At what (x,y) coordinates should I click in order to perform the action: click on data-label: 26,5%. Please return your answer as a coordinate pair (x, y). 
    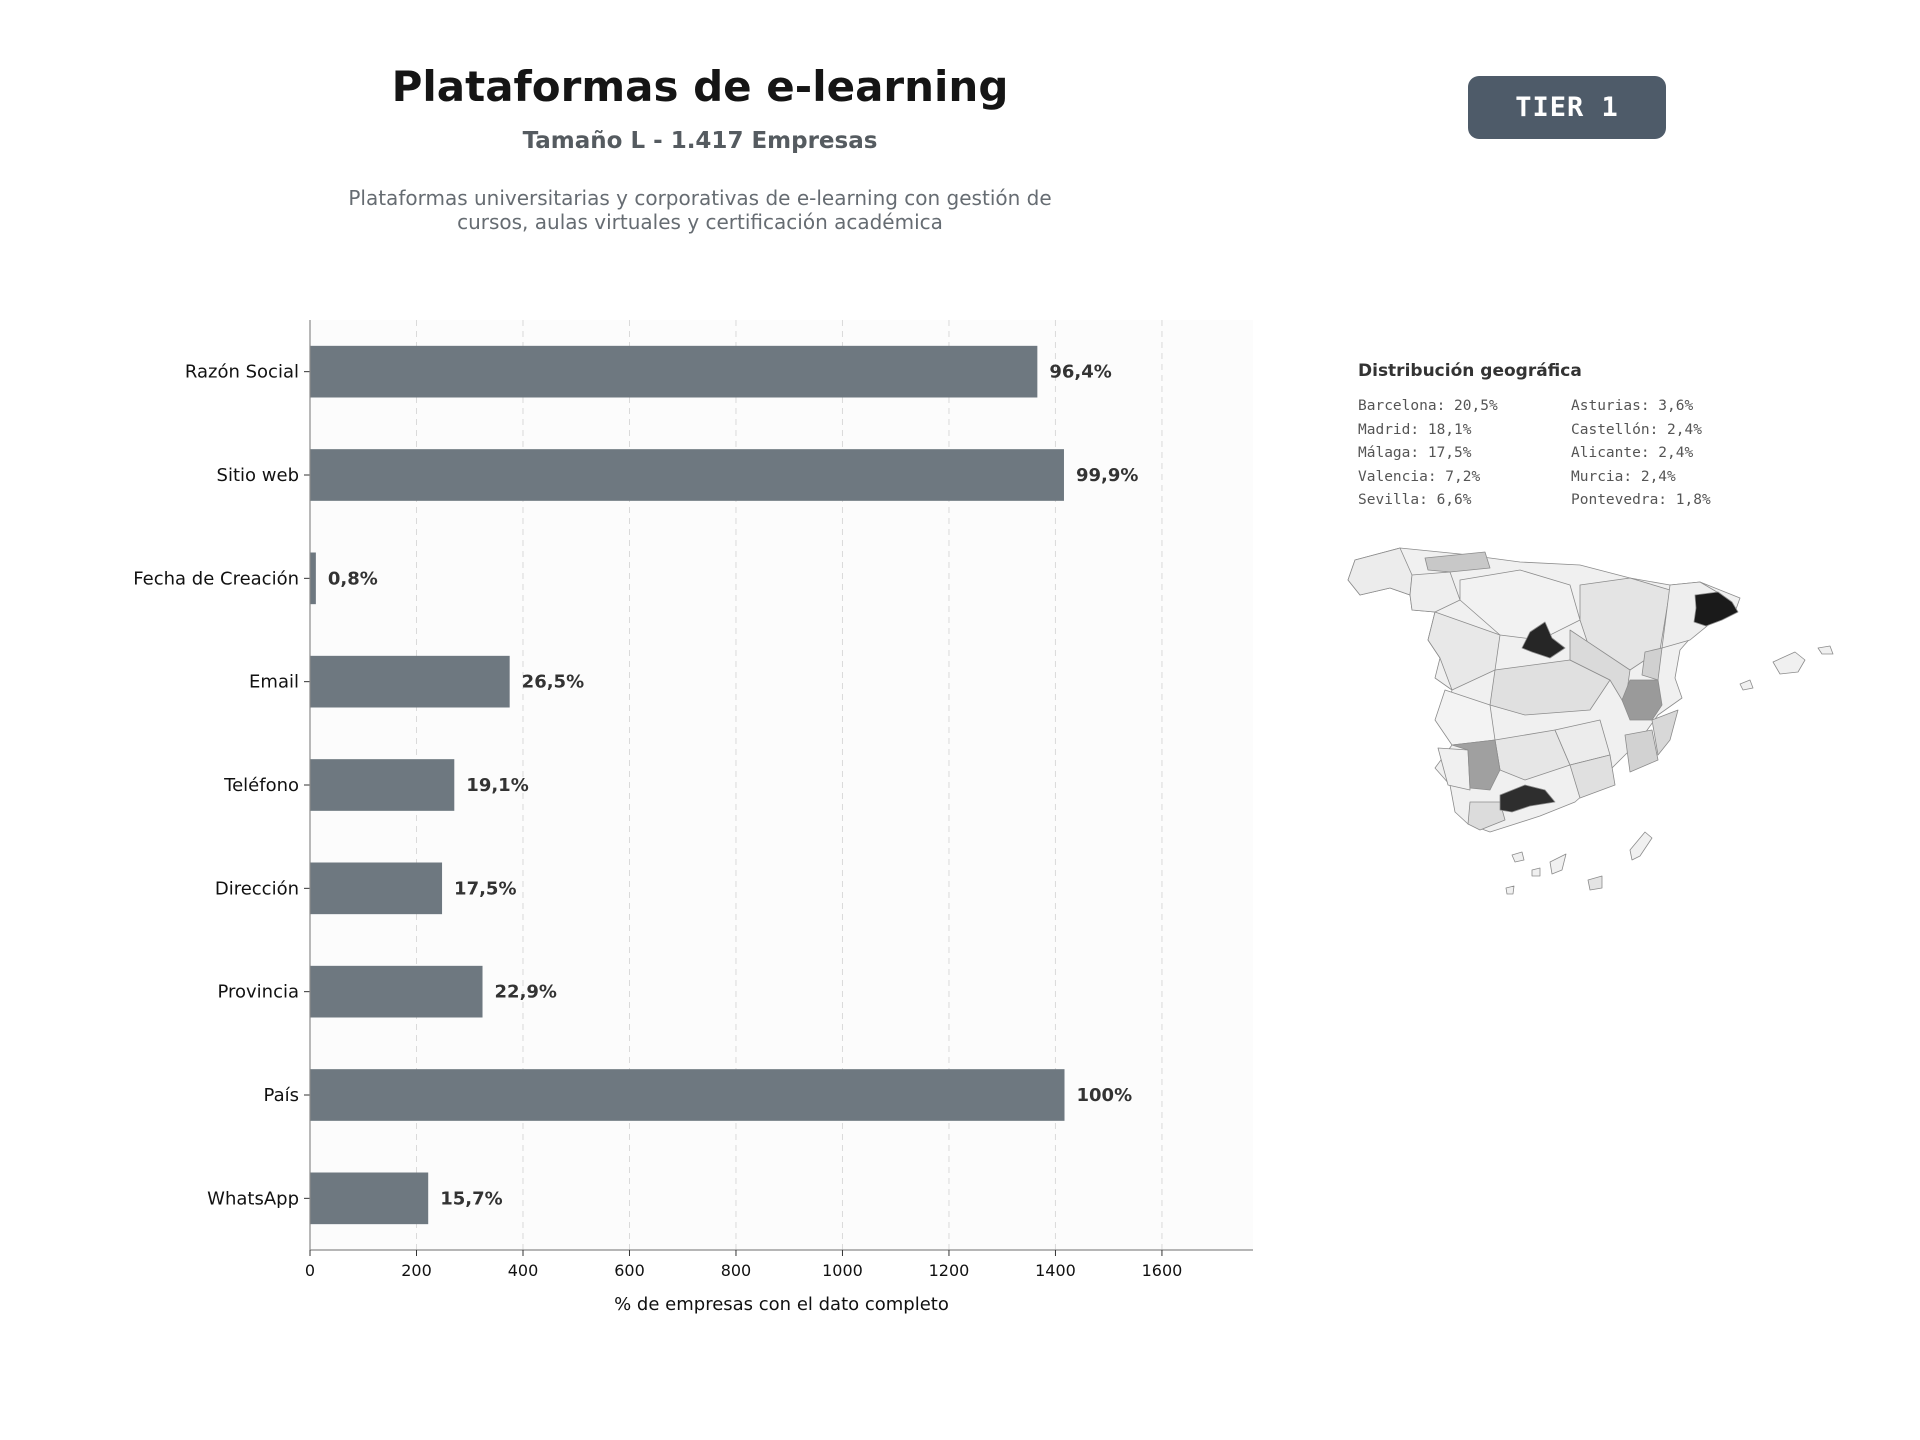
    Looking at the image, I should click on (553, 682).